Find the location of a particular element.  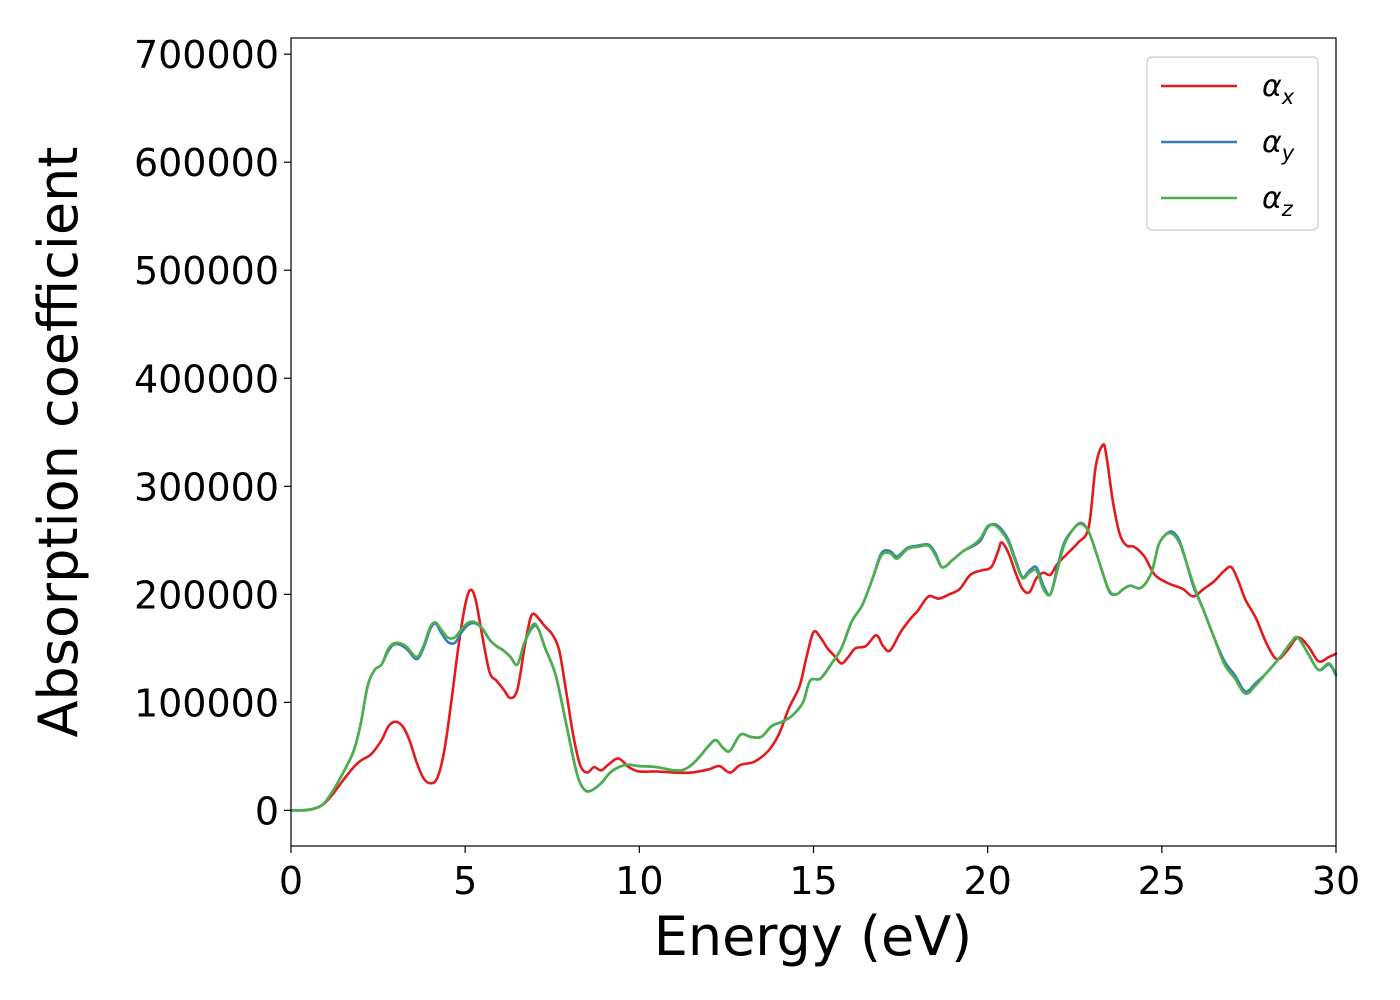

legend-box is located at coordinates (1232, 143).